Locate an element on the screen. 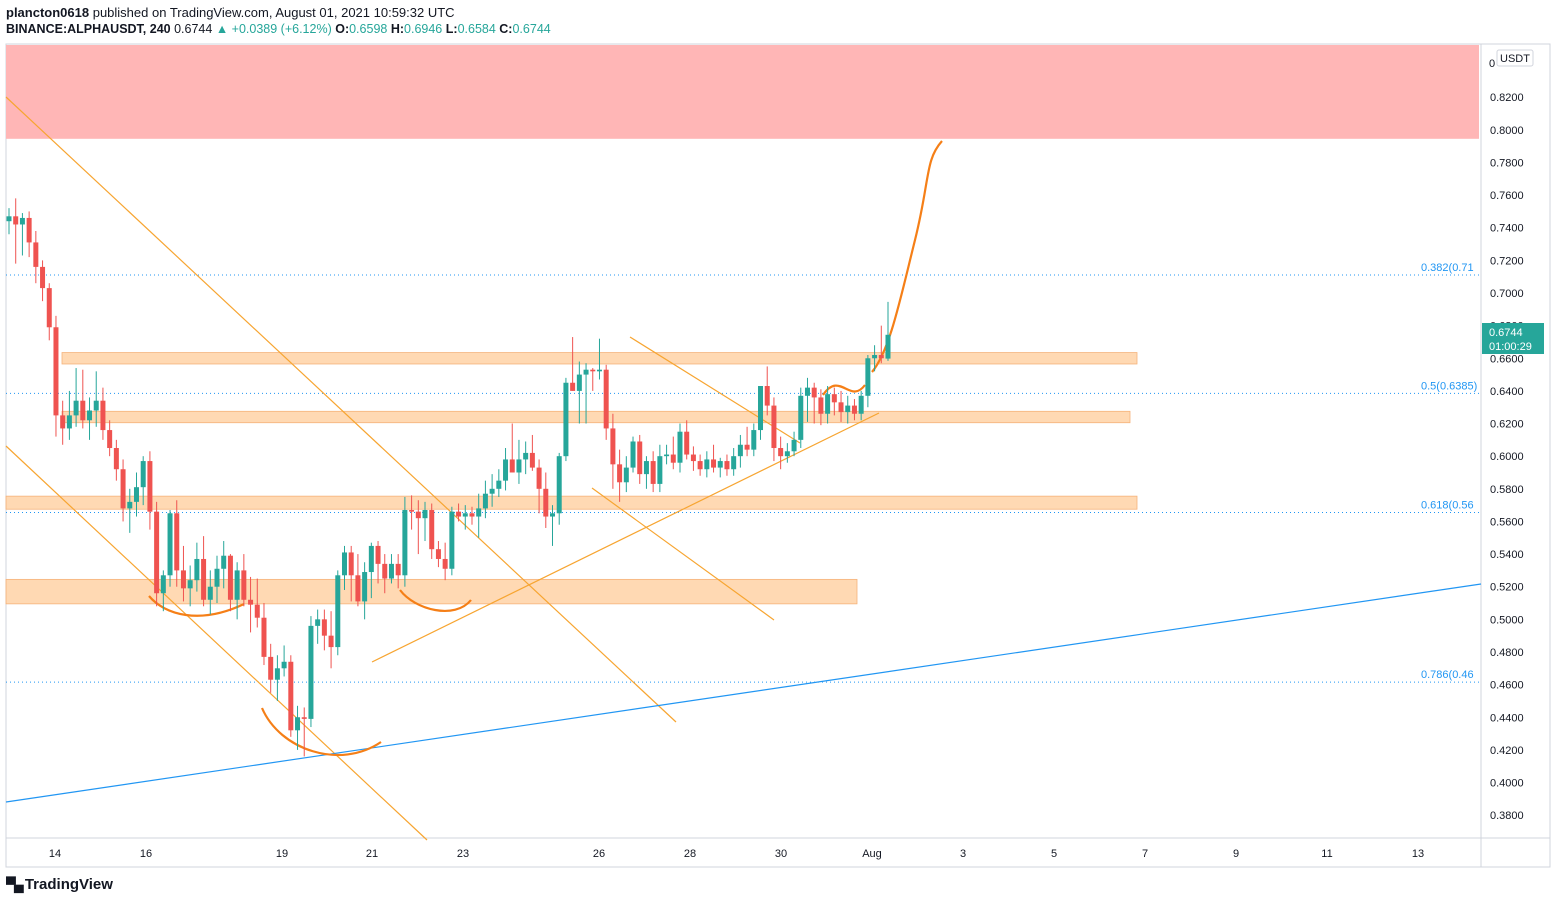 This screenshot has width=1556, height=904. time-axis: 14 16 19 21 23 26 28 30 Aug 3 5 7 9 11 13 is located at coordinates (736, 854).